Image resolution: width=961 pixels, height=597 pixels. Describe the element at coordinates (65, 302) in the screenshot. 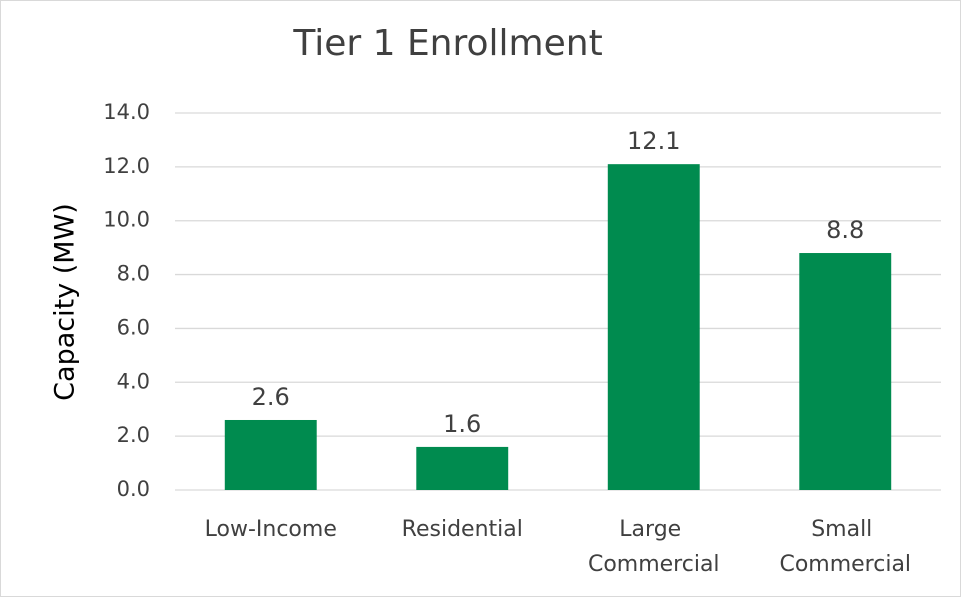

I see `y-axis-label: Capacity (MW)` at that location.